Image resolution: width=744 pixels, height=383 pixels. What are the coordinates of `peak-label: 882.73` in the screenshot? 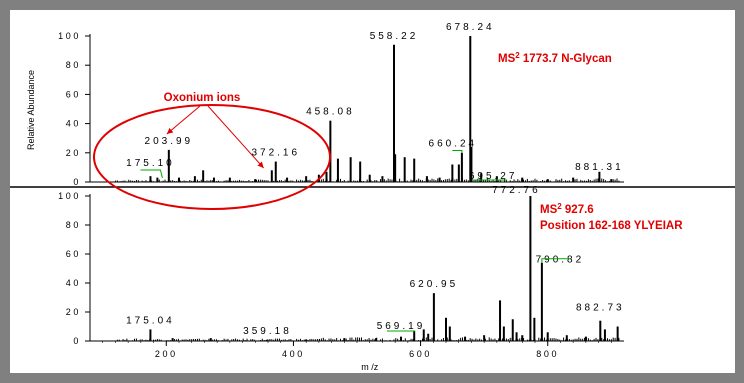 It's located at (600, 308).